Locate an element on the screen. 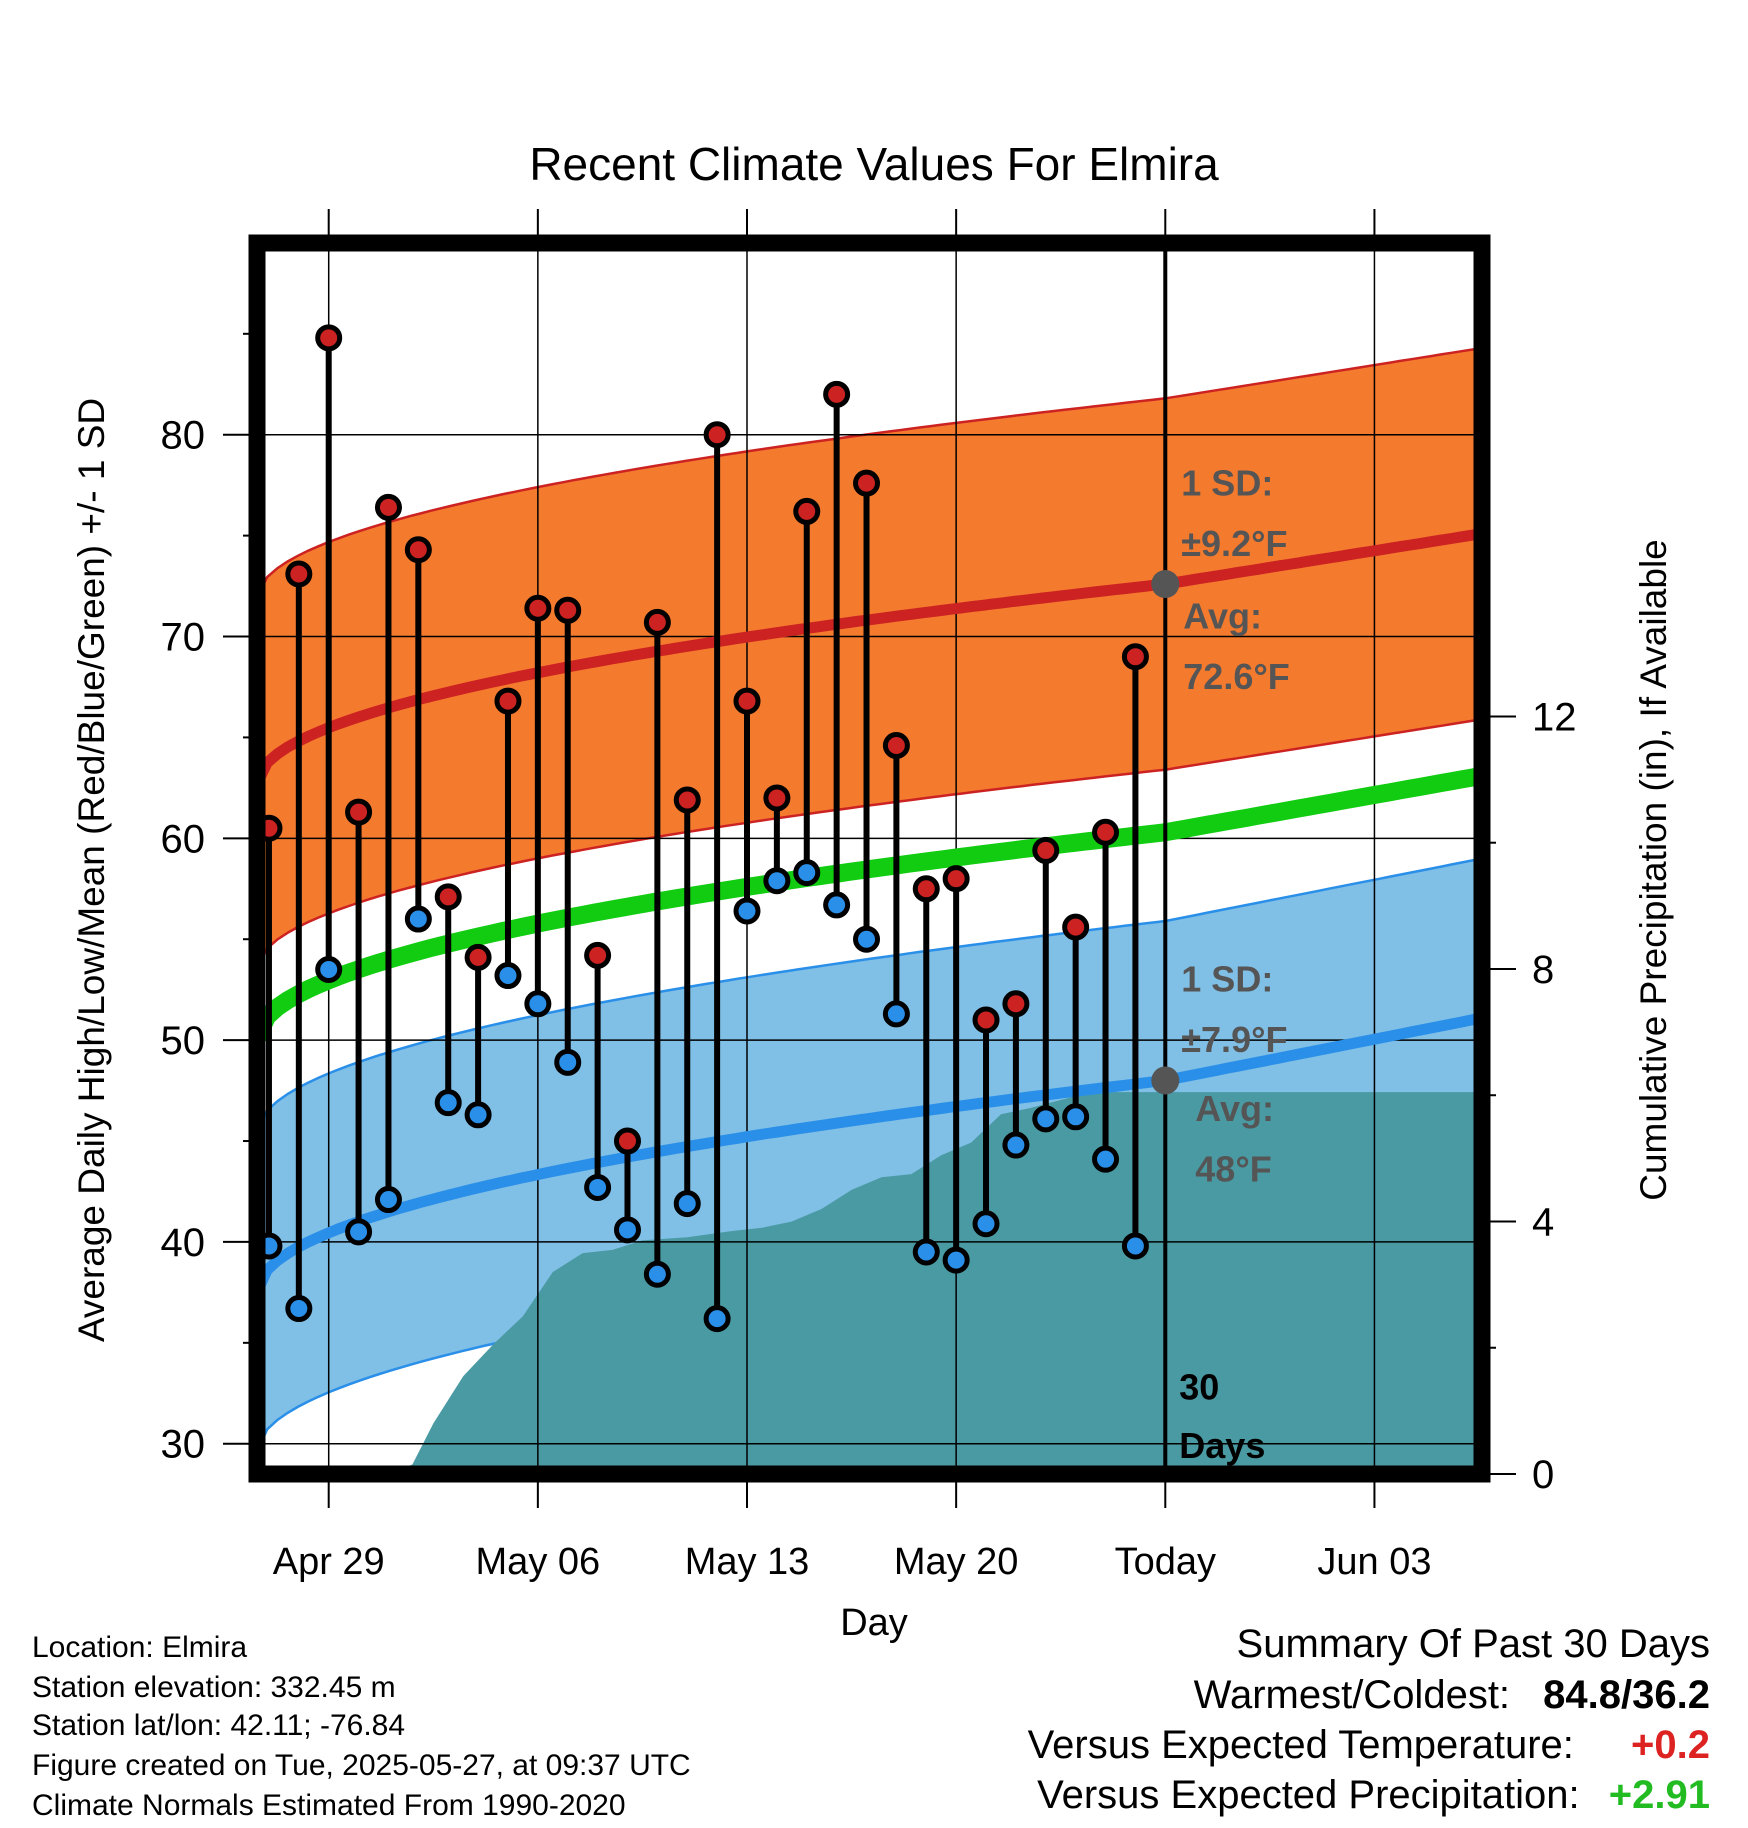  x-axis-label: Day is located at coordinates (874, 1623).